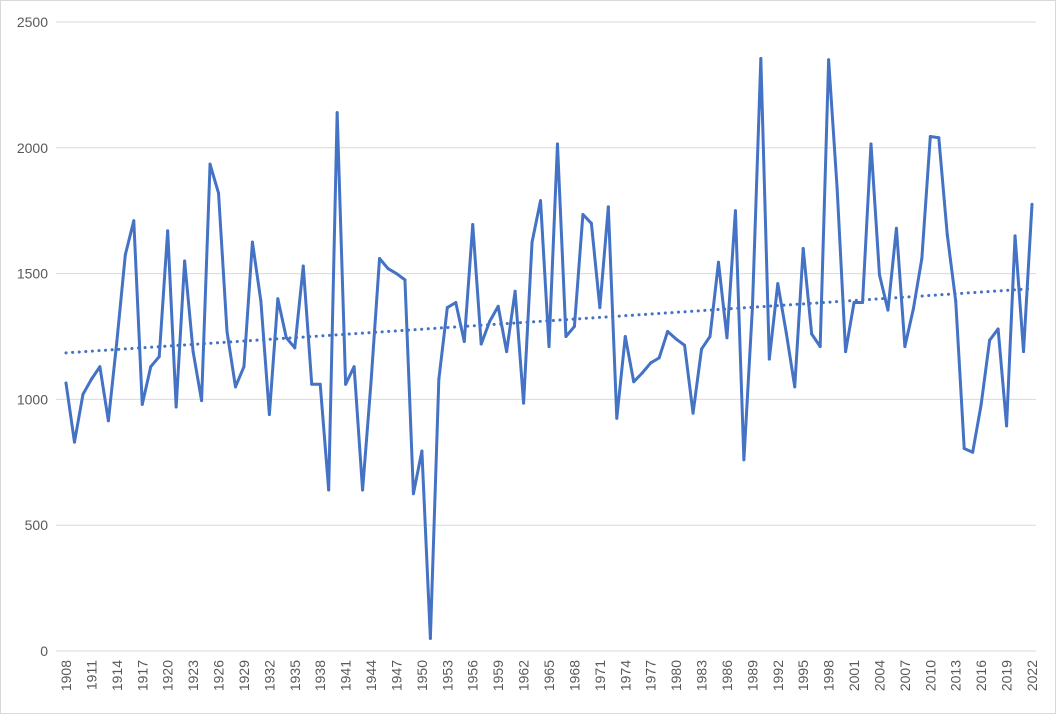 The image size is (1056, 718). What do you see at coordinates (761, 58) in the screenshot?
I see `data-point-1990` at bounding box center [761, 58].